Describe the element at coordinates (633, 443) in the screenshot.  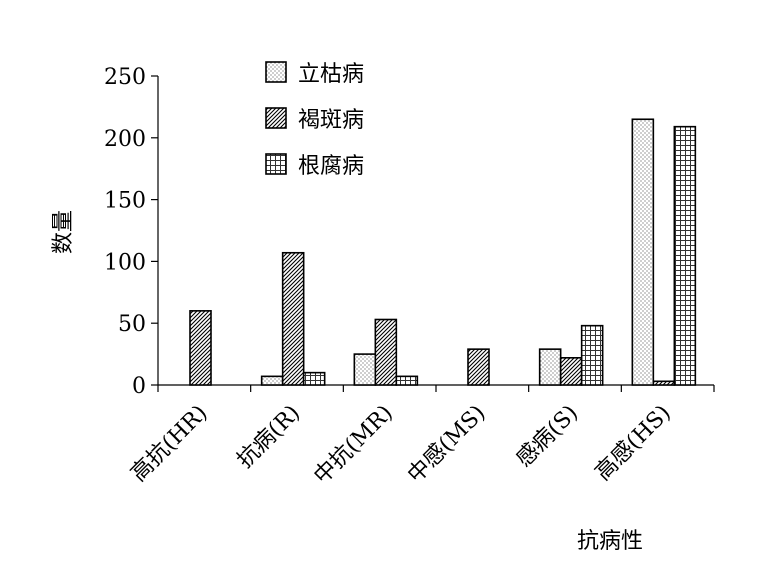
I see `category-label: 高感(HS)` at that location.